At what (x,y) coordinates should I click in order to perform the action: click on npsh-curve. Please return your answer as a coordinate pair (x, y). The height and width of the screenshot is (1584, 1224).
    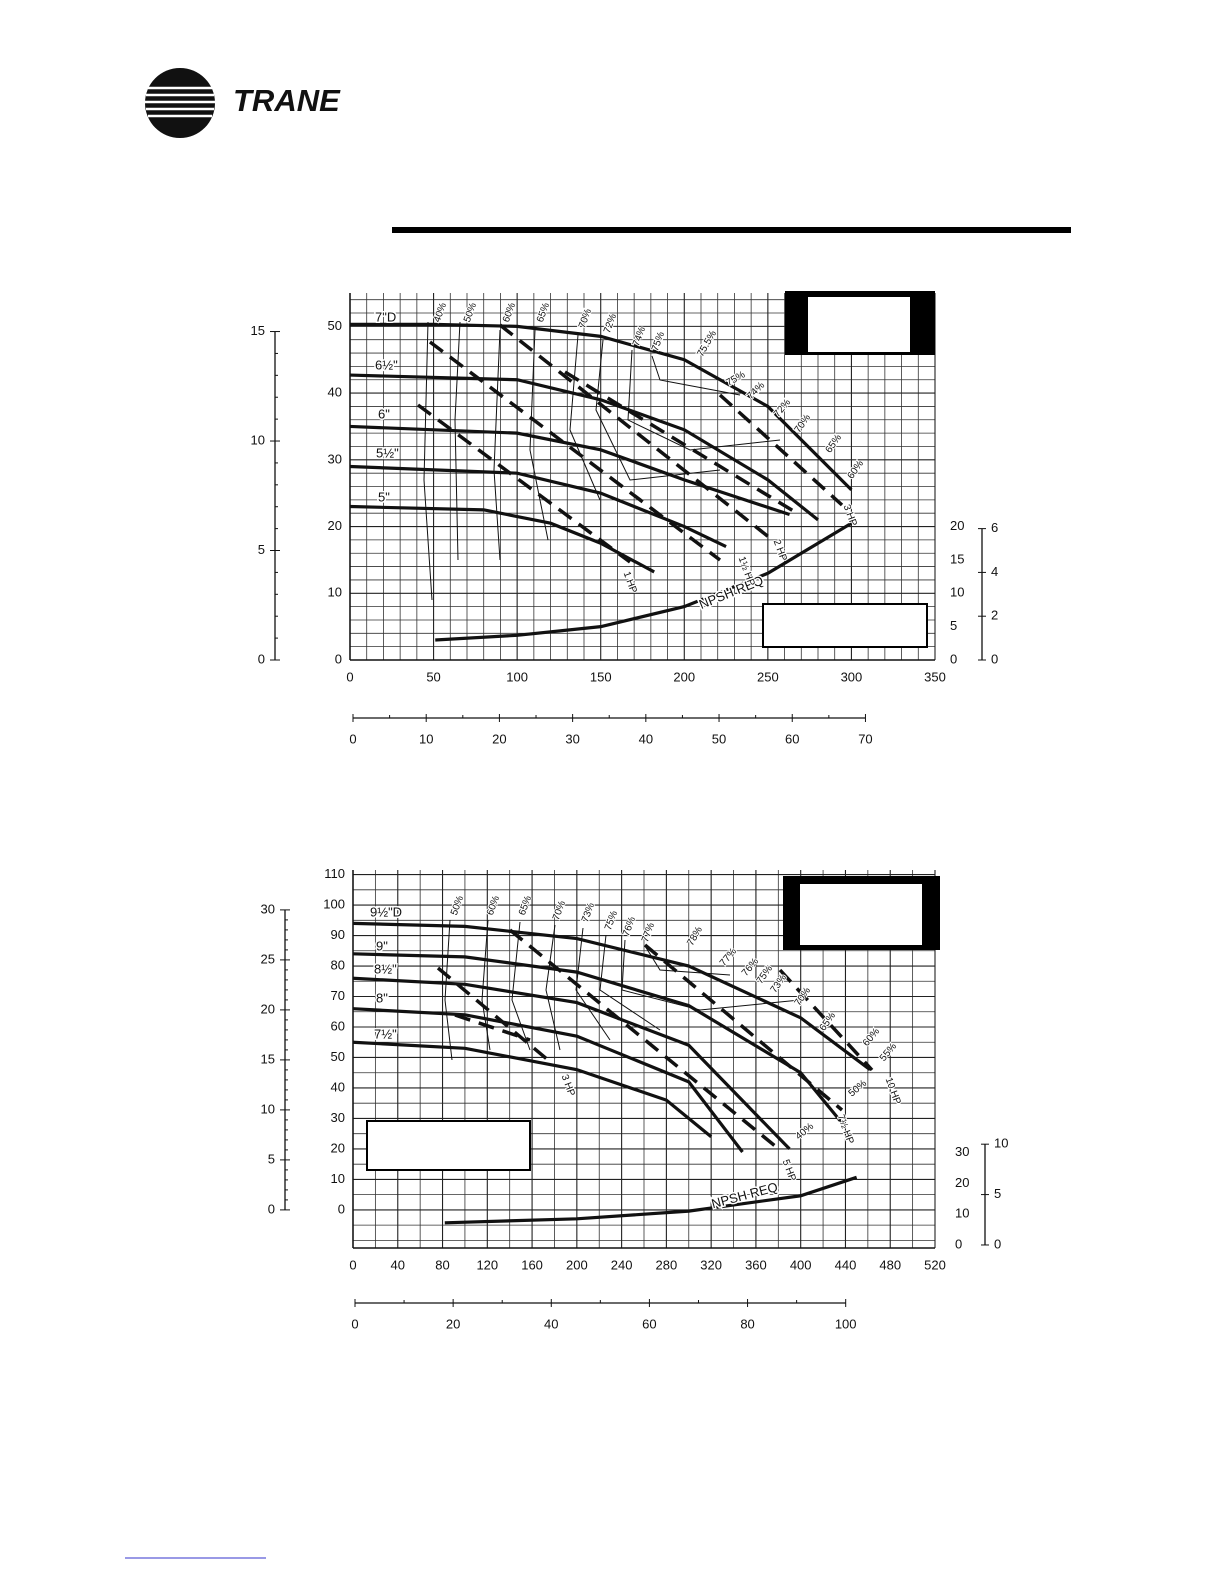
    Looking at the image, I should click on (644, 581).